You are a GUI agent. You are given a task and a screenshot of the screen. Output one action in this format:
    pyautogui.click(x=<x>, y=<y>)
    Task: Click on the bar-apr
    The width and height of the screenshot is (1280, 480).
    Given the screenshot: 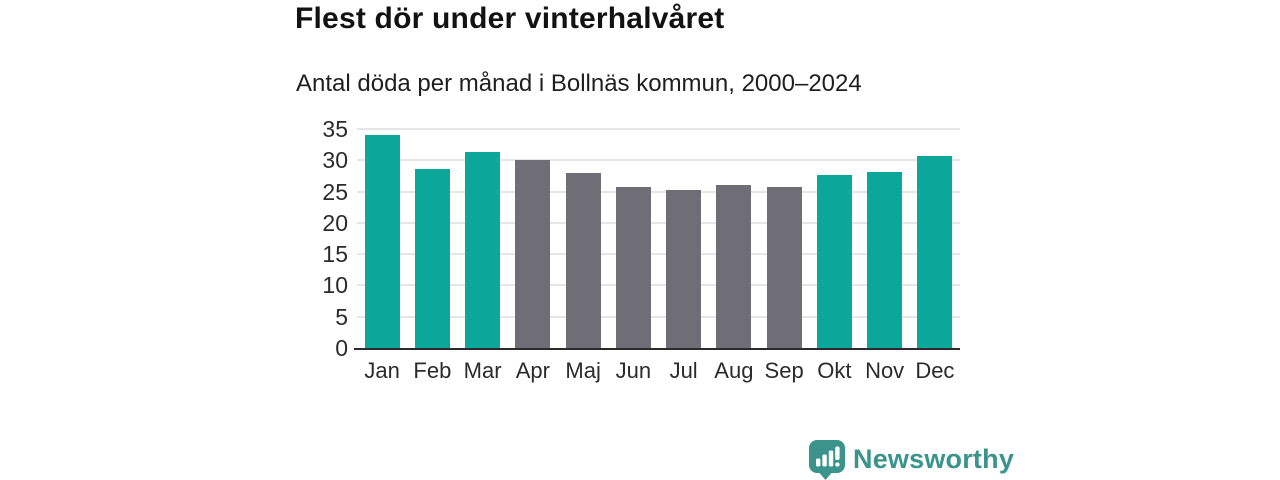 What is the action you would take?
    pyautogui.click(x=533, y=254)
    